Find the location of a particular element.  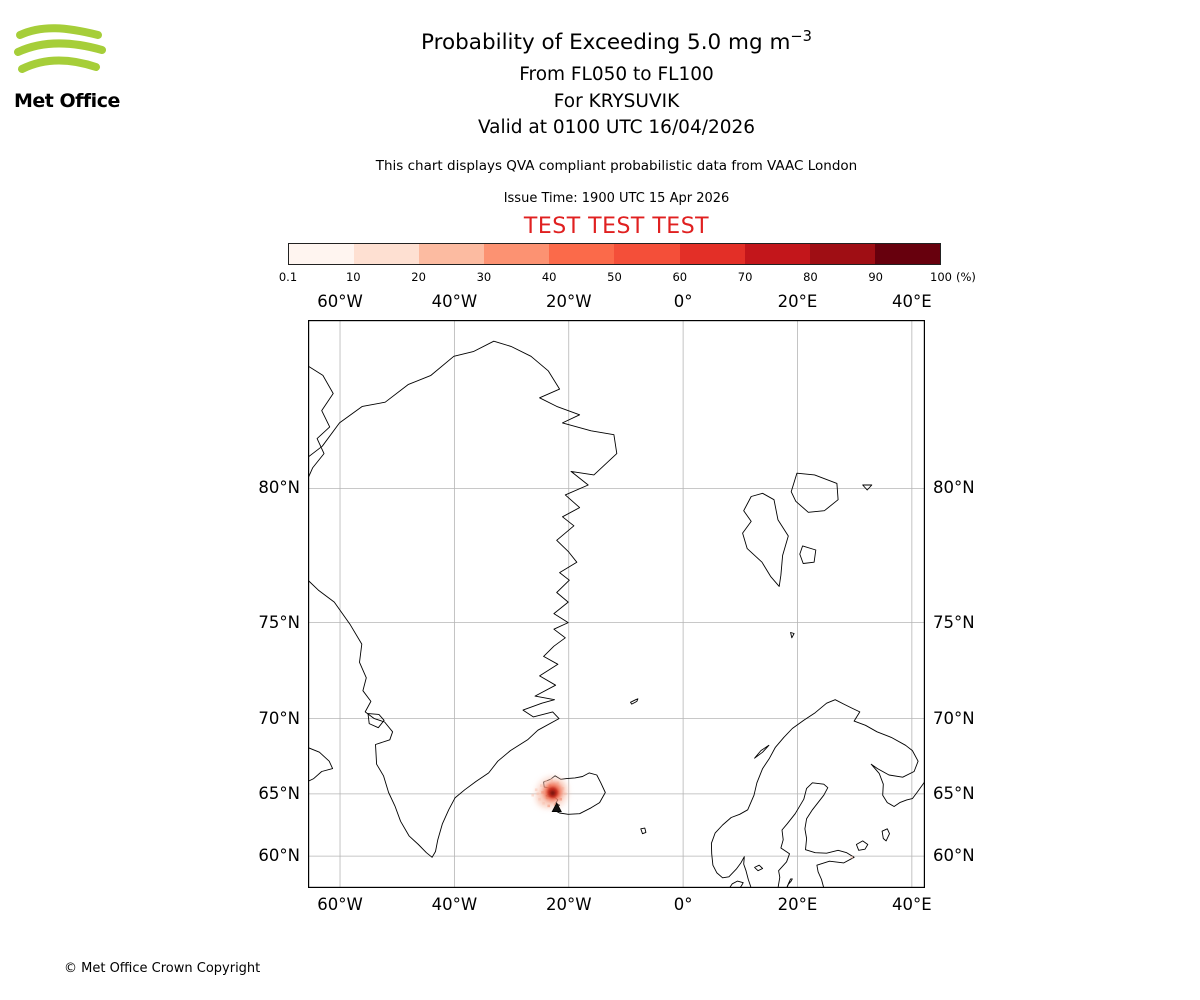

coastline-disko_island is located at coordinates (376, 721).